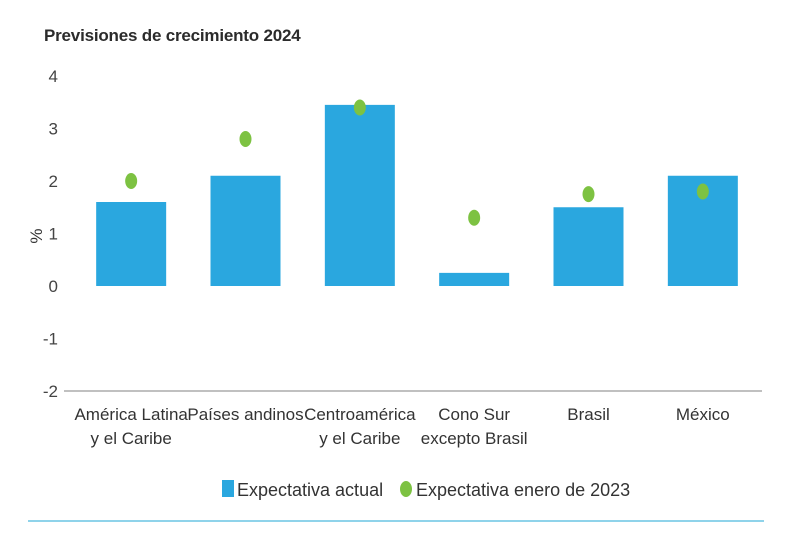 The image size is (800, 533). Describe the element at coordinates (53, 234) in the screenshot. I see `y-tick-label: 1` at that location.